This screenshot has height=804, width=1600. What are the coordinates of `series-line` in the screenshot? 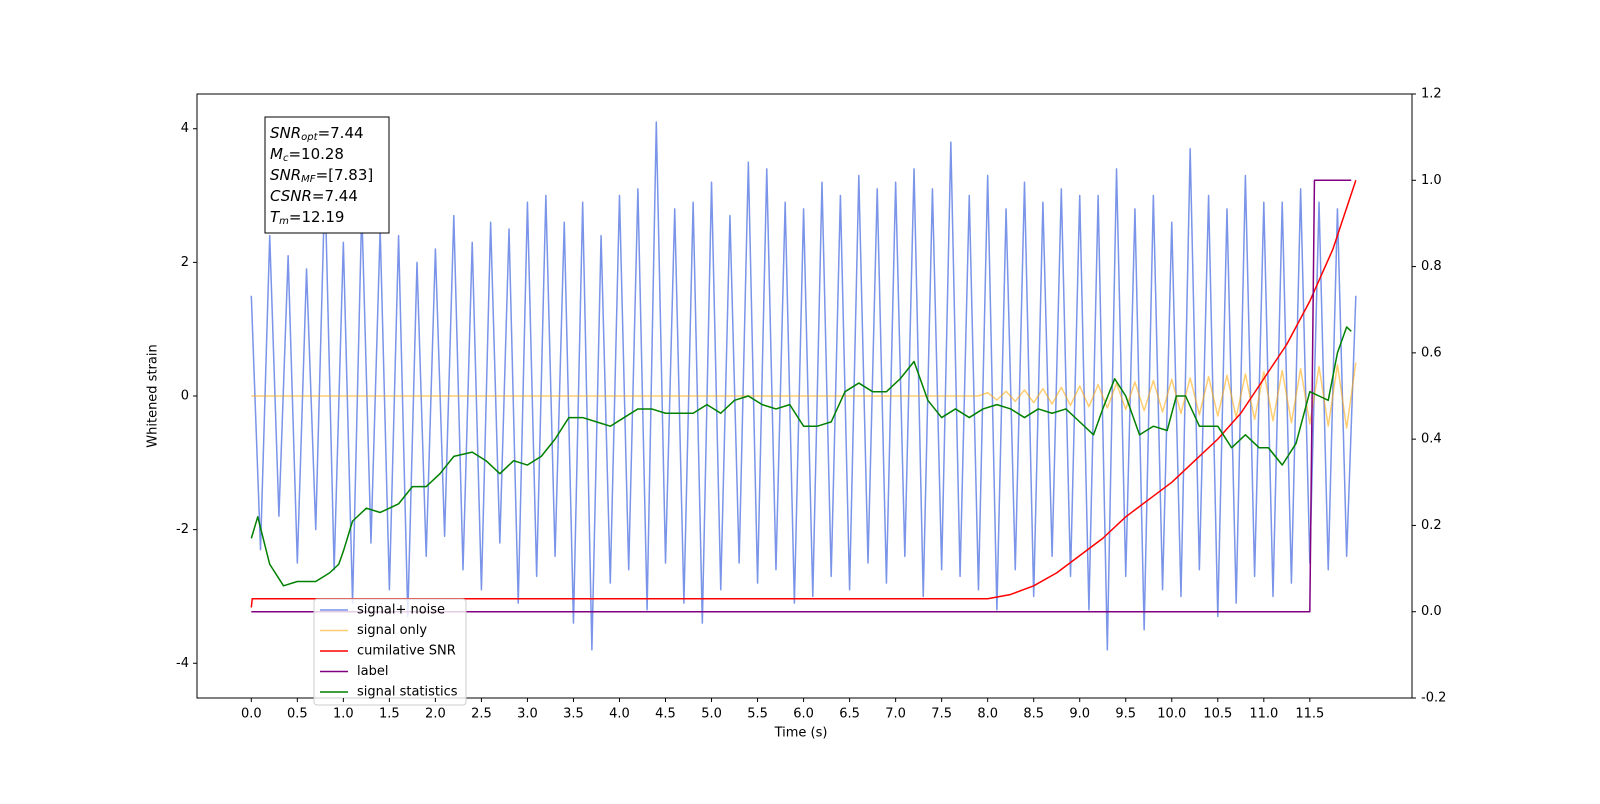 It's located at (804, 395).